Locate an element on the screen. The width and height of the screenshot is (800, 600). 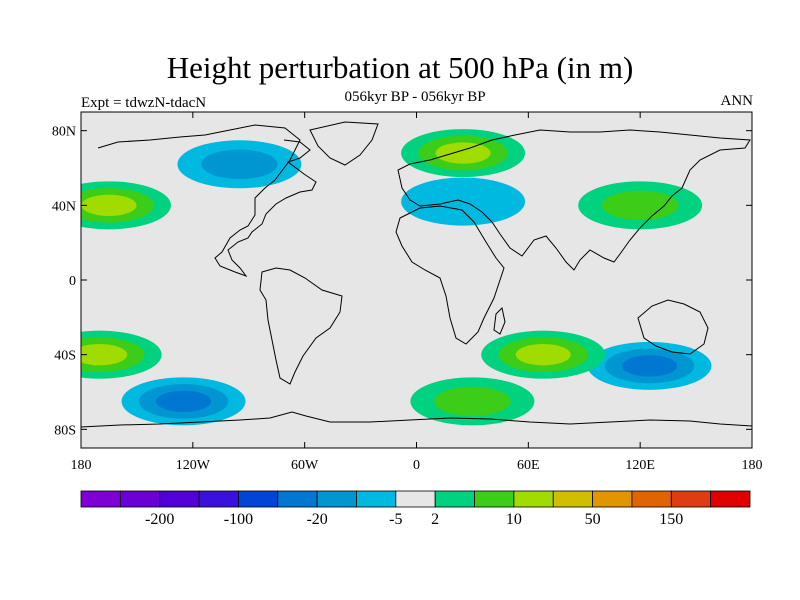
colorbar-label: -20 is located at coordinates (316, 519).